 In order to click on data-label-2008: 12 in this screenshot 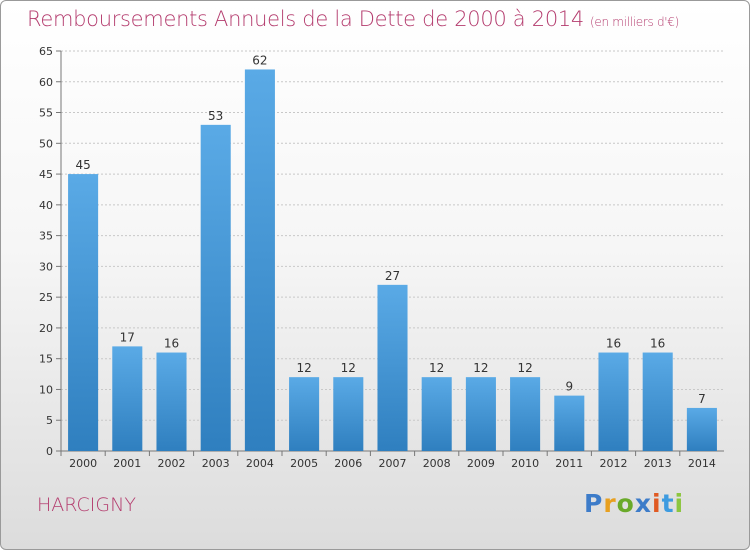, I will do `click(436, 368)`.